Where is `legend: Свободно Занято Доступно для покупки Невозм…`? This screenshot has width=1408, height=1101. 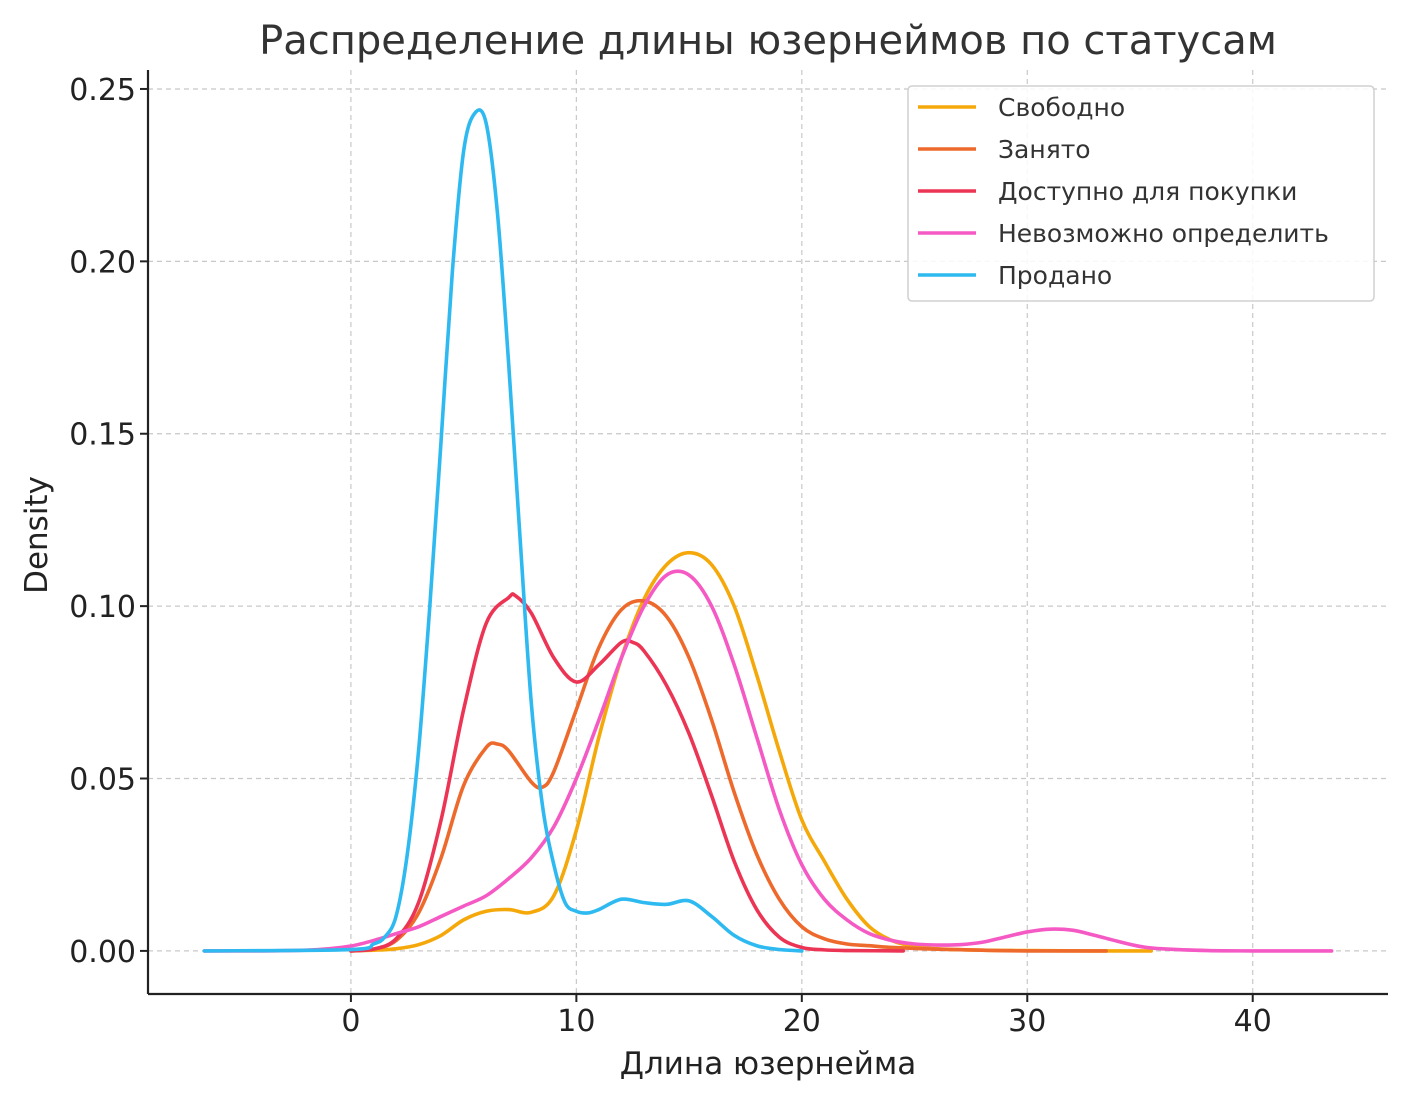
legend: Свободно Занято Доступно для покупки Невозм… is located at coordinates (1141, 193).